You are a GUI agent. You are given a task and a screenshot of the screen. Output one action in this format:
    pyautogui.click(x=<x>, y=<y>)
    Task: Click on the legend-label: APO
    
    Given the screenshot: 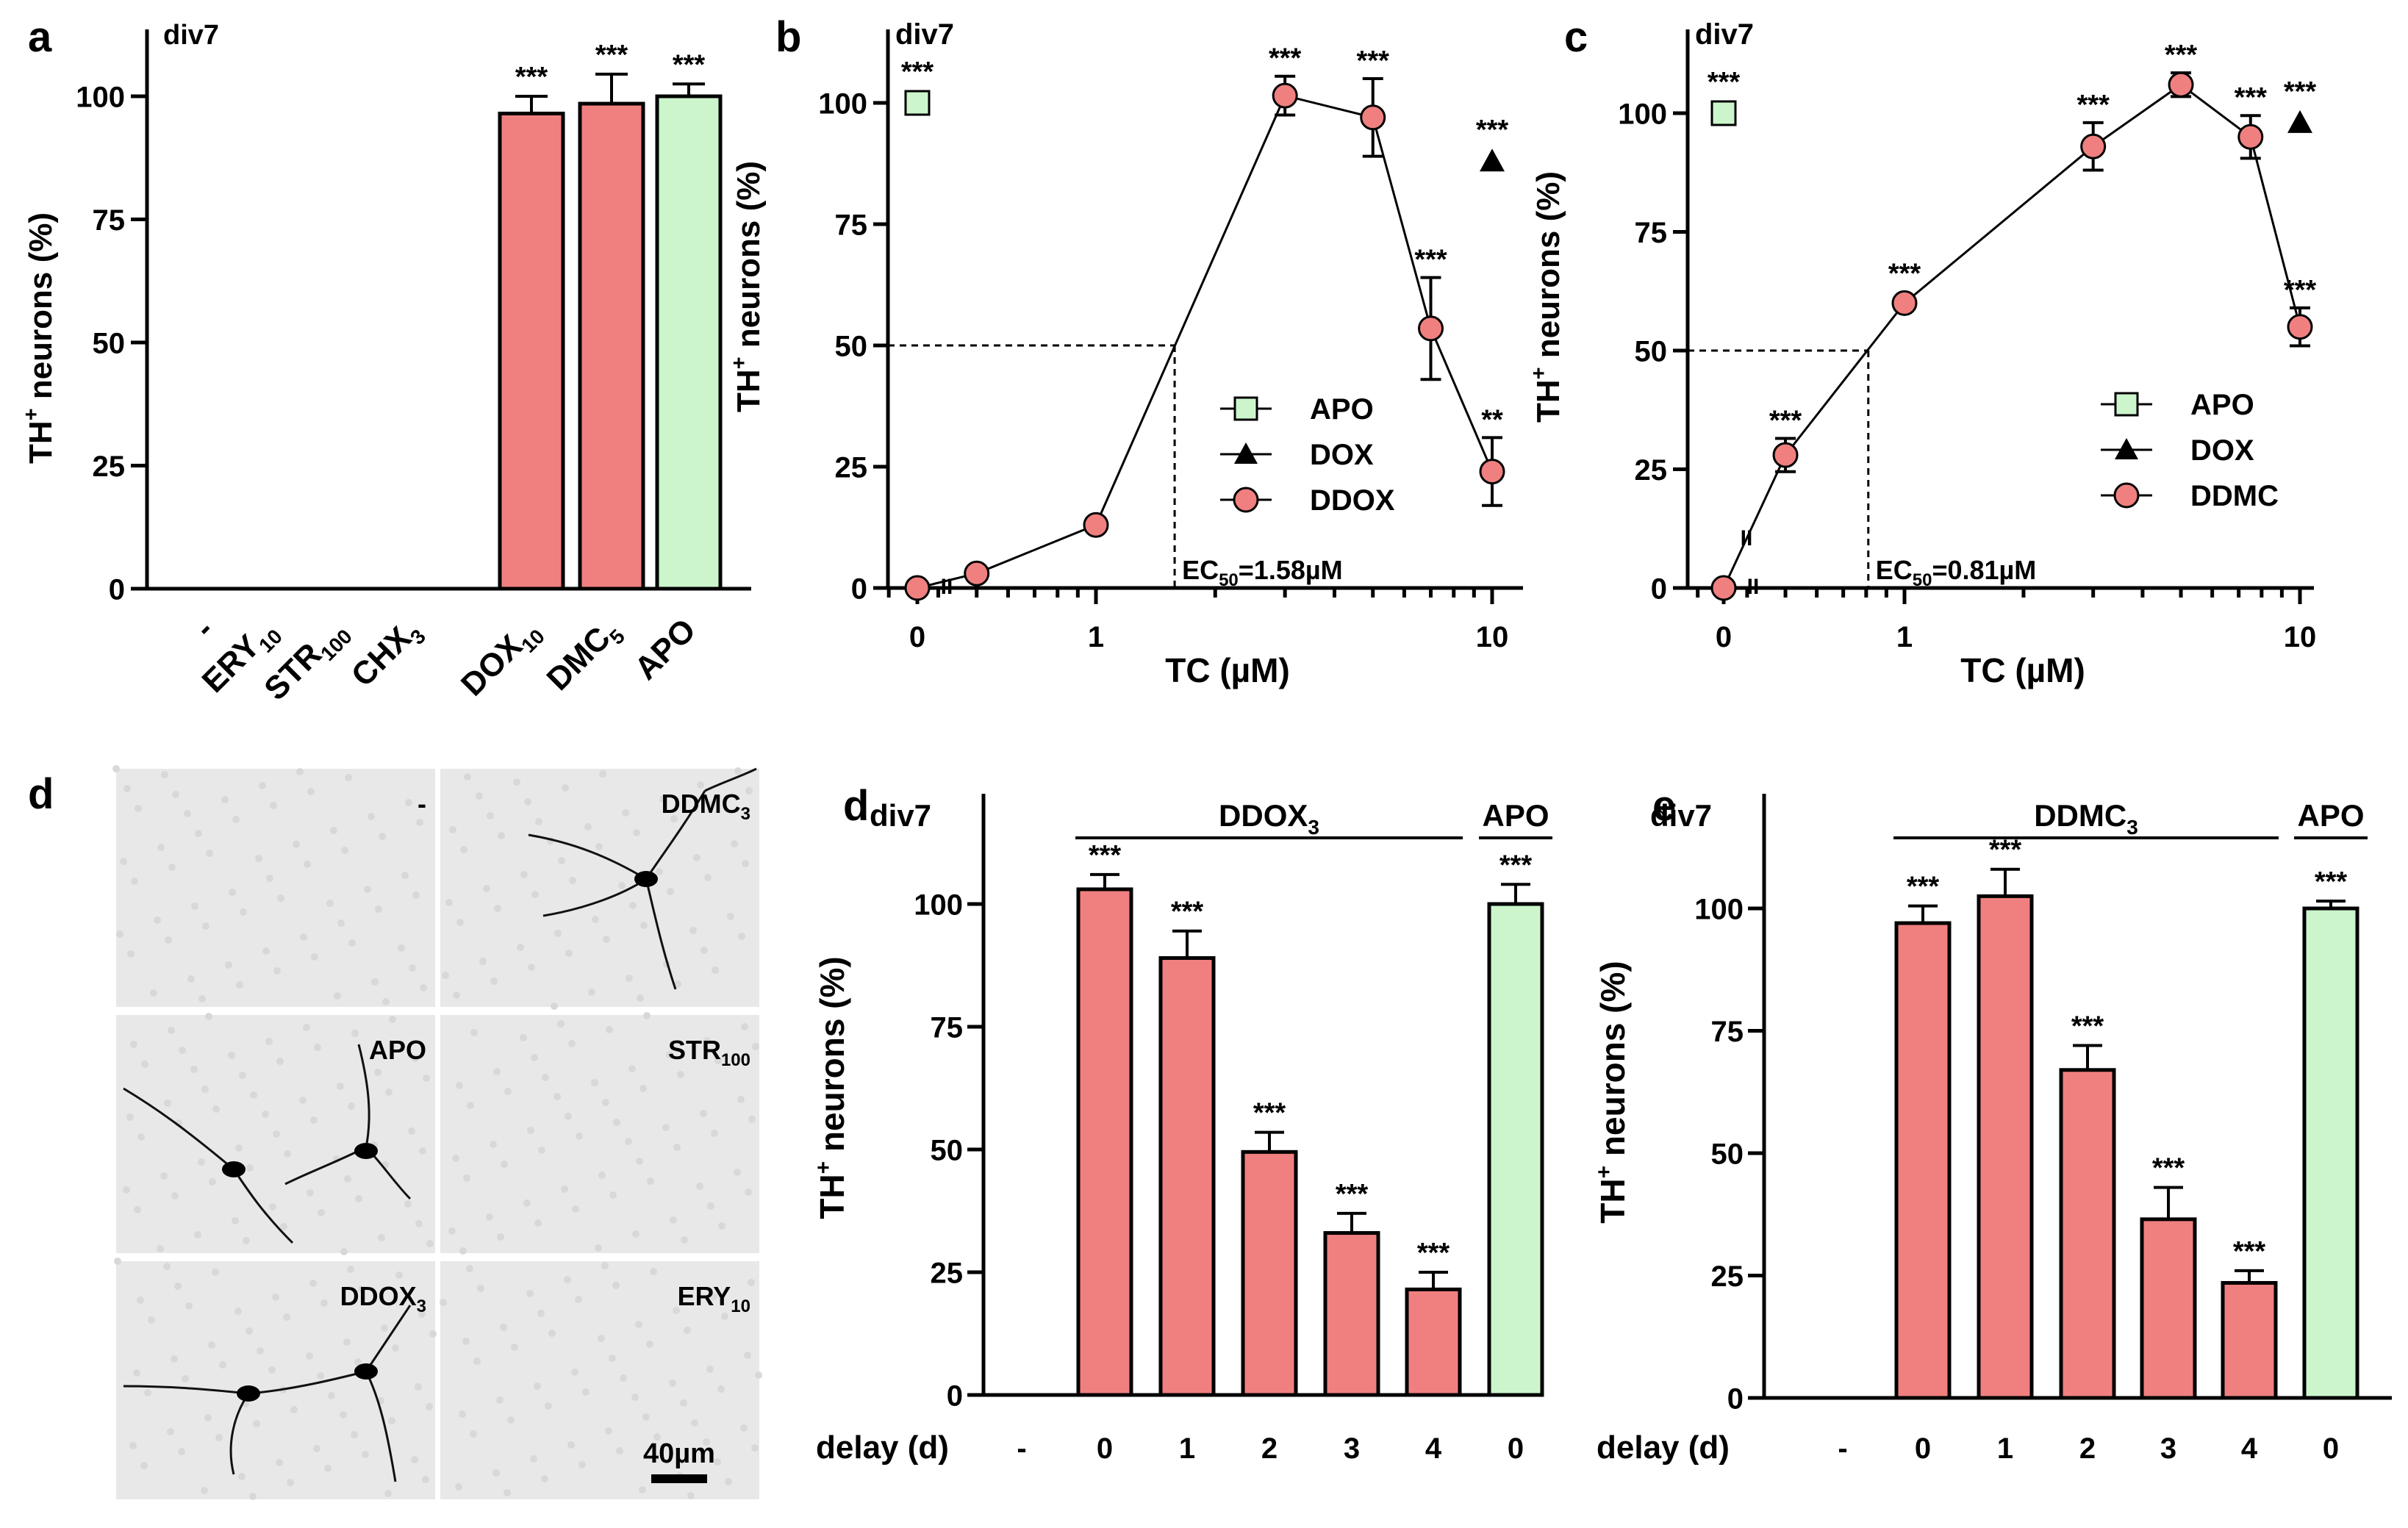 What is the action you would take?
    pyautogui.click(x=2222, y=405)
    